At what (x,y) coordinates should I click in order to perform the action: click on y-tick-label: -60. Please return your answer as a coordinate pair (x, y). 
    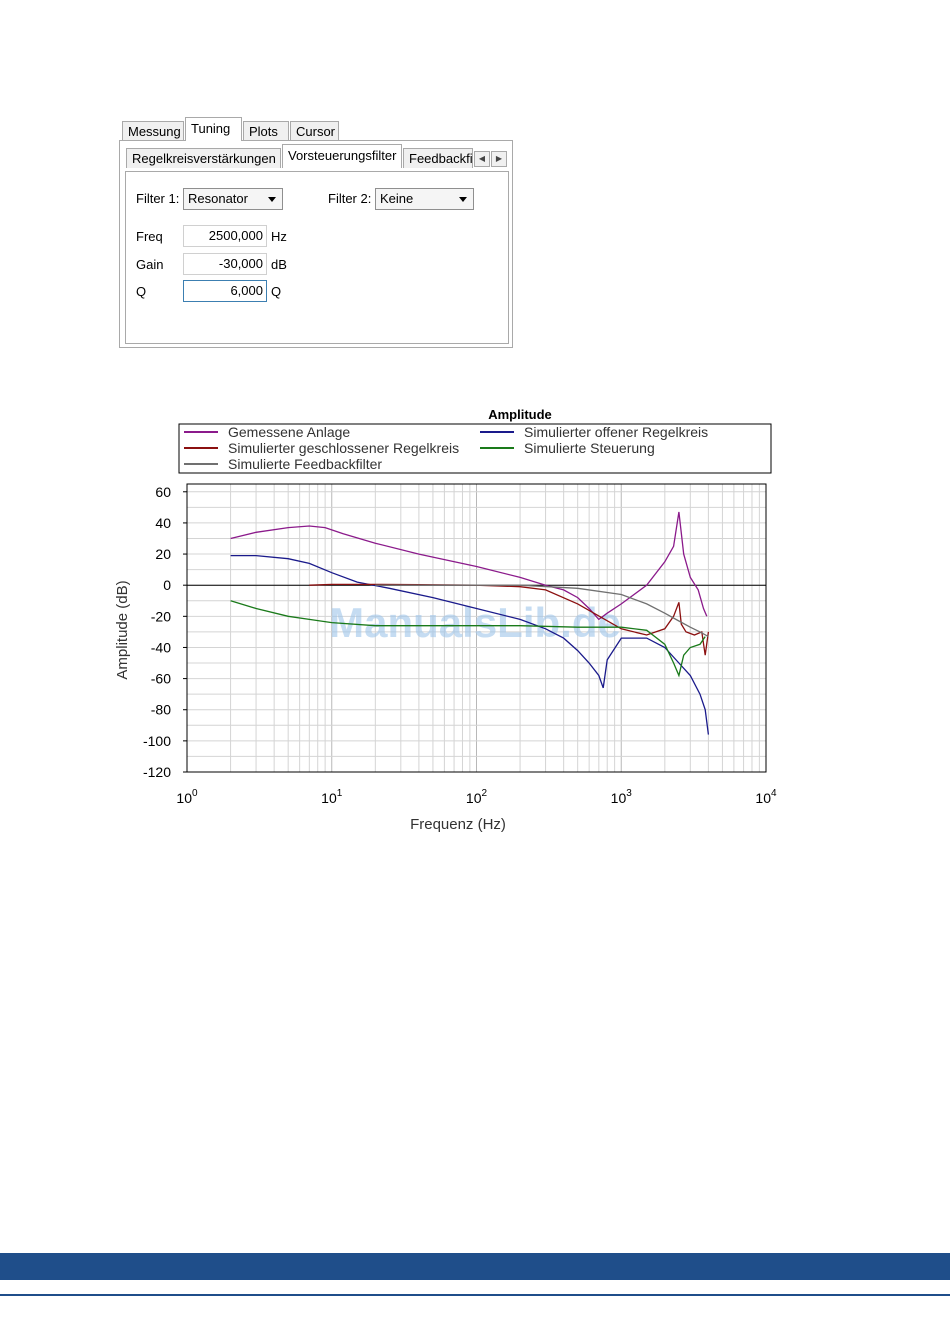
    Looking at the image, I should click on (161, 679).